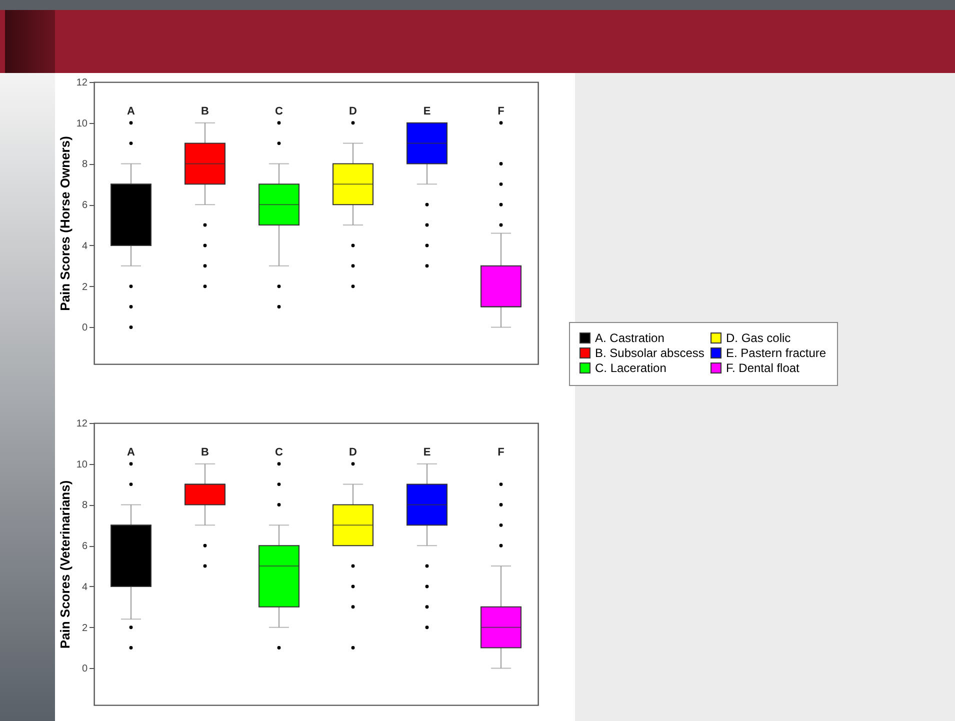 The width and height of the screenshot is (955, 721). Describe the element at coordinates (64, 223) in the screenshot. I see `y-axis-title: Pain Scores (Horse Owners)` at that location.